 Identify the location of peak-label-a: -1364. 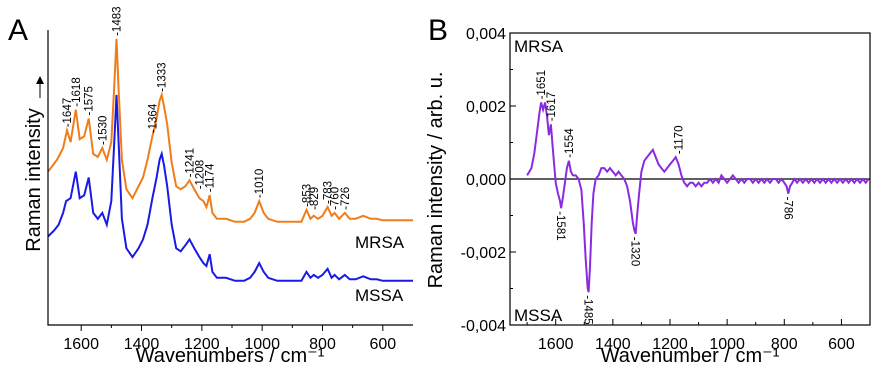
(153, 118).